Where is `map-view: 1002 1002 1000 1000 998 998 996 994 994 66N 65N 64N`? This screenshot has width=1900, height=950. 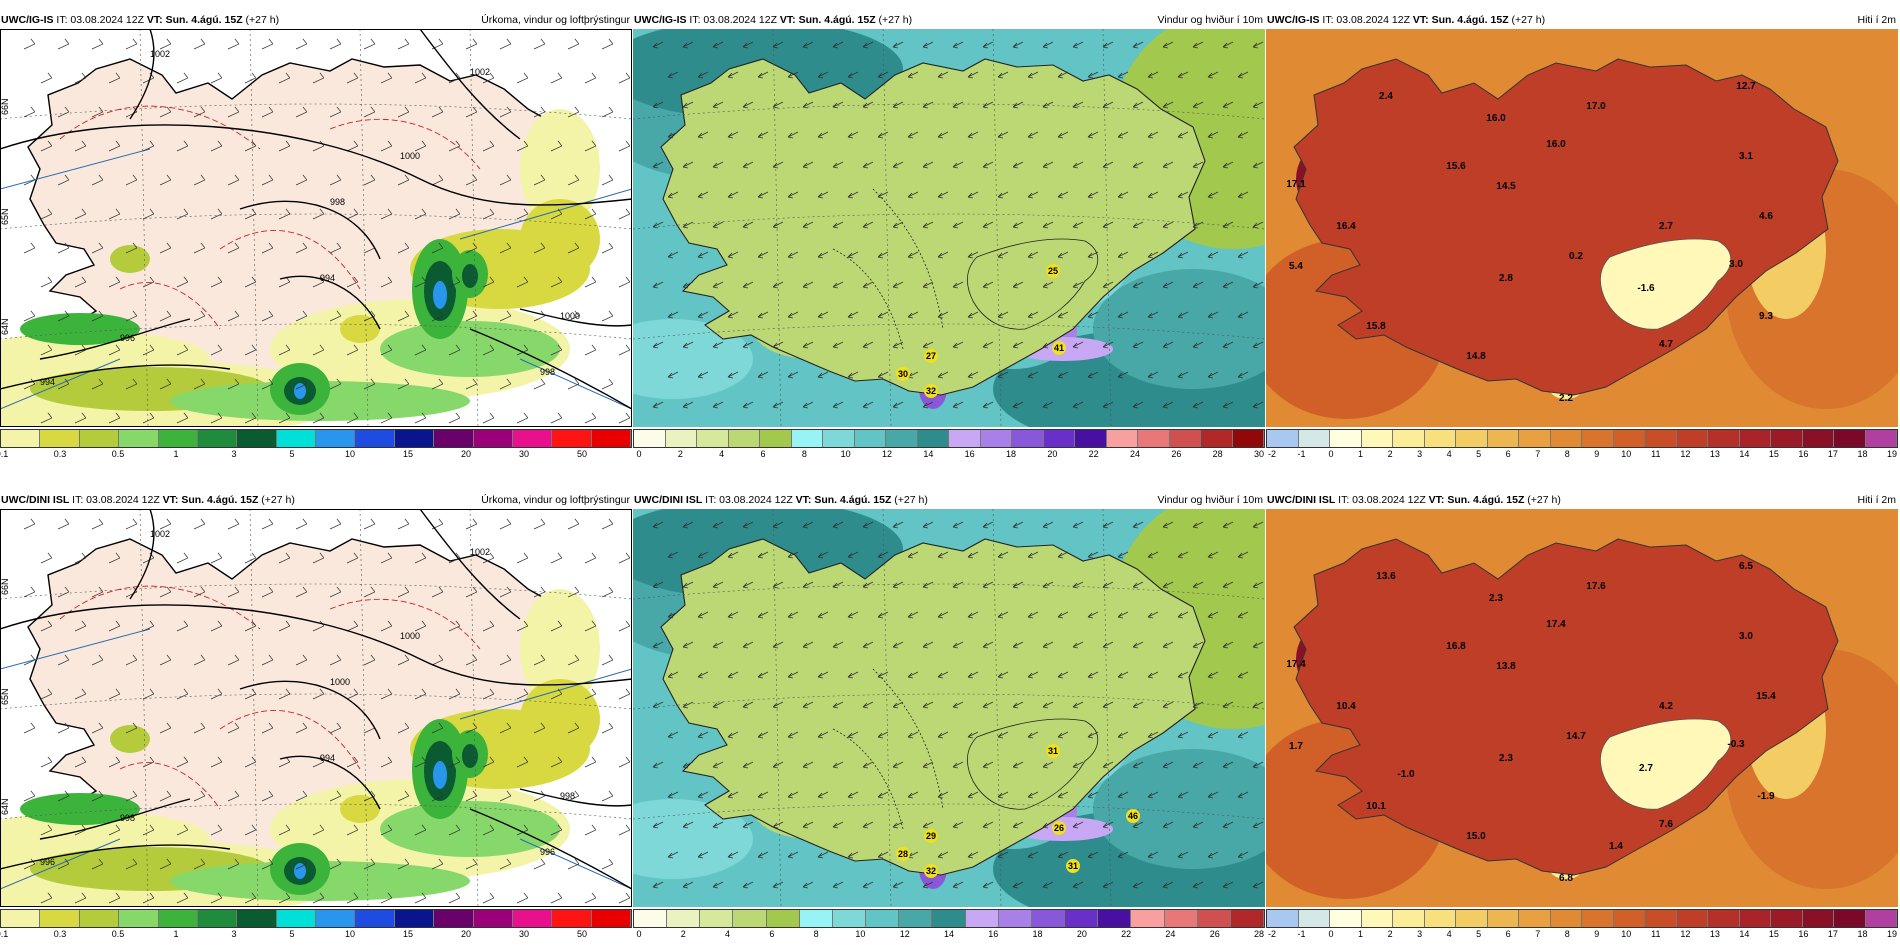
map-view: 1002 1002 1000 1000 998 998 996 994 994 66N 65N 64N is located at coordinates (316, 228).